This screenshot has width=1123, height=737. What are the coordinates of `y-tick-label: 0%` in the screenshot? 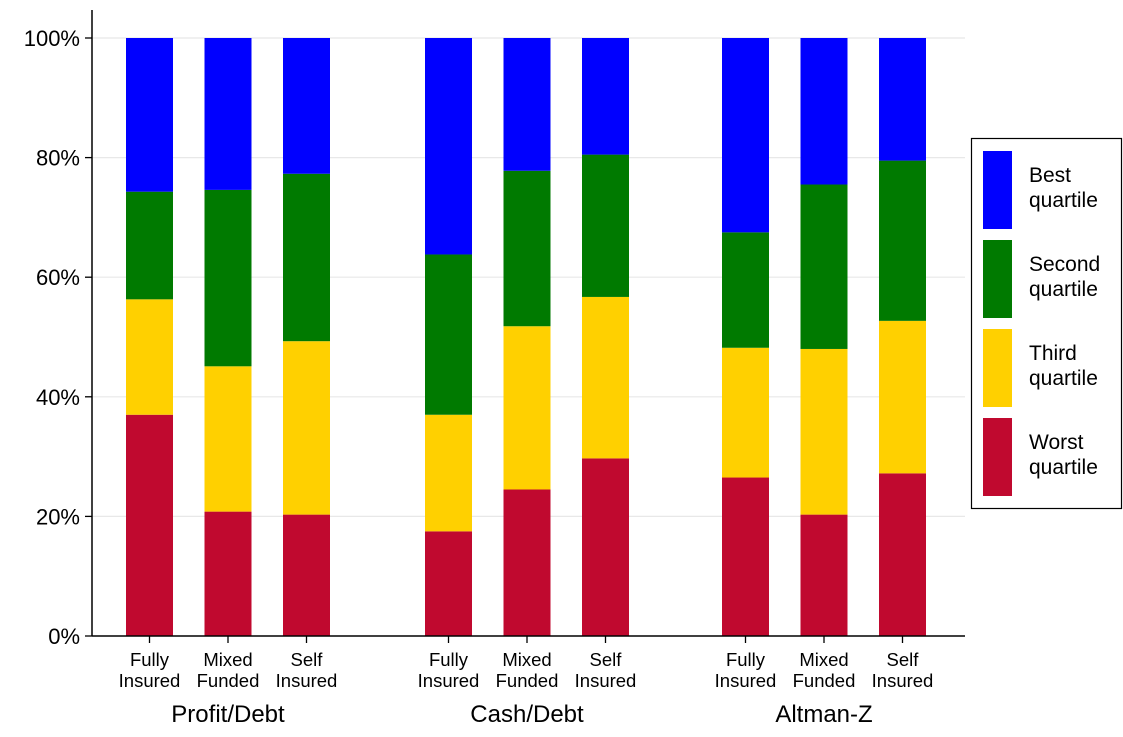 It's located at (64, 636).